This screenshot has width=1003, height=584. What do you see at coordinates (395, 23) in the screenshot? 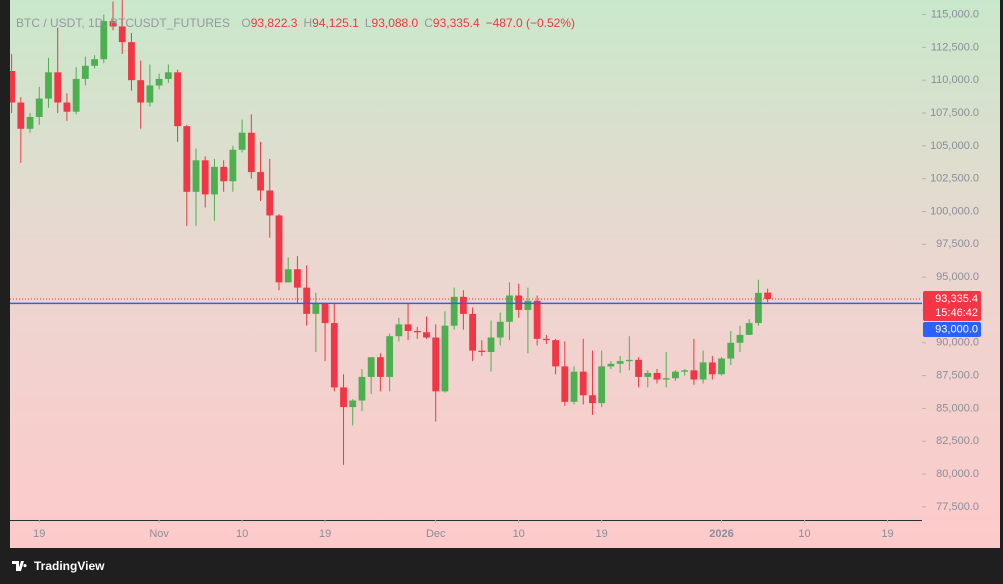
I see `legend-value: 93,088.0` at bounding box center [395, 23].